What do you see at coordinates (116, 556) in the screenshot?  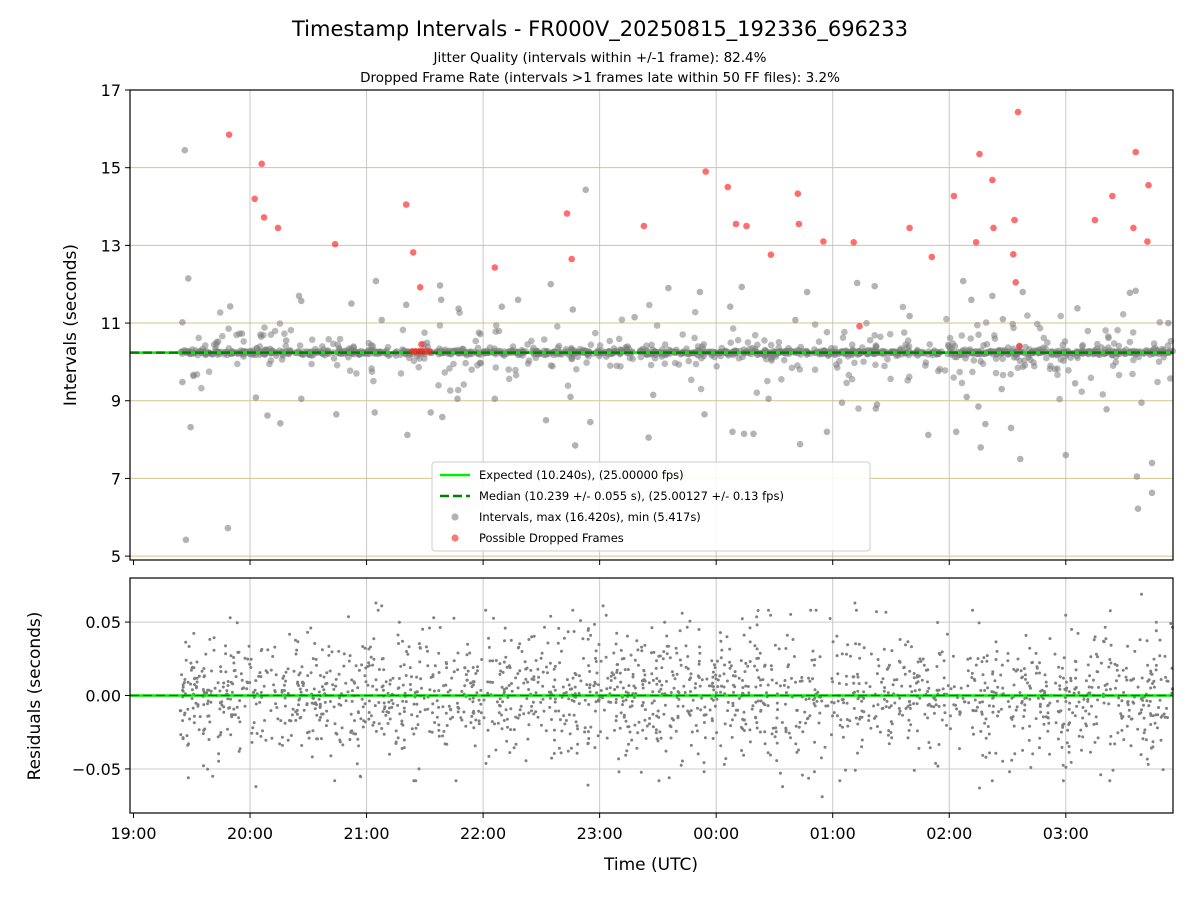 I see `y-tick-label: 5` at bounding box center [116, 556].